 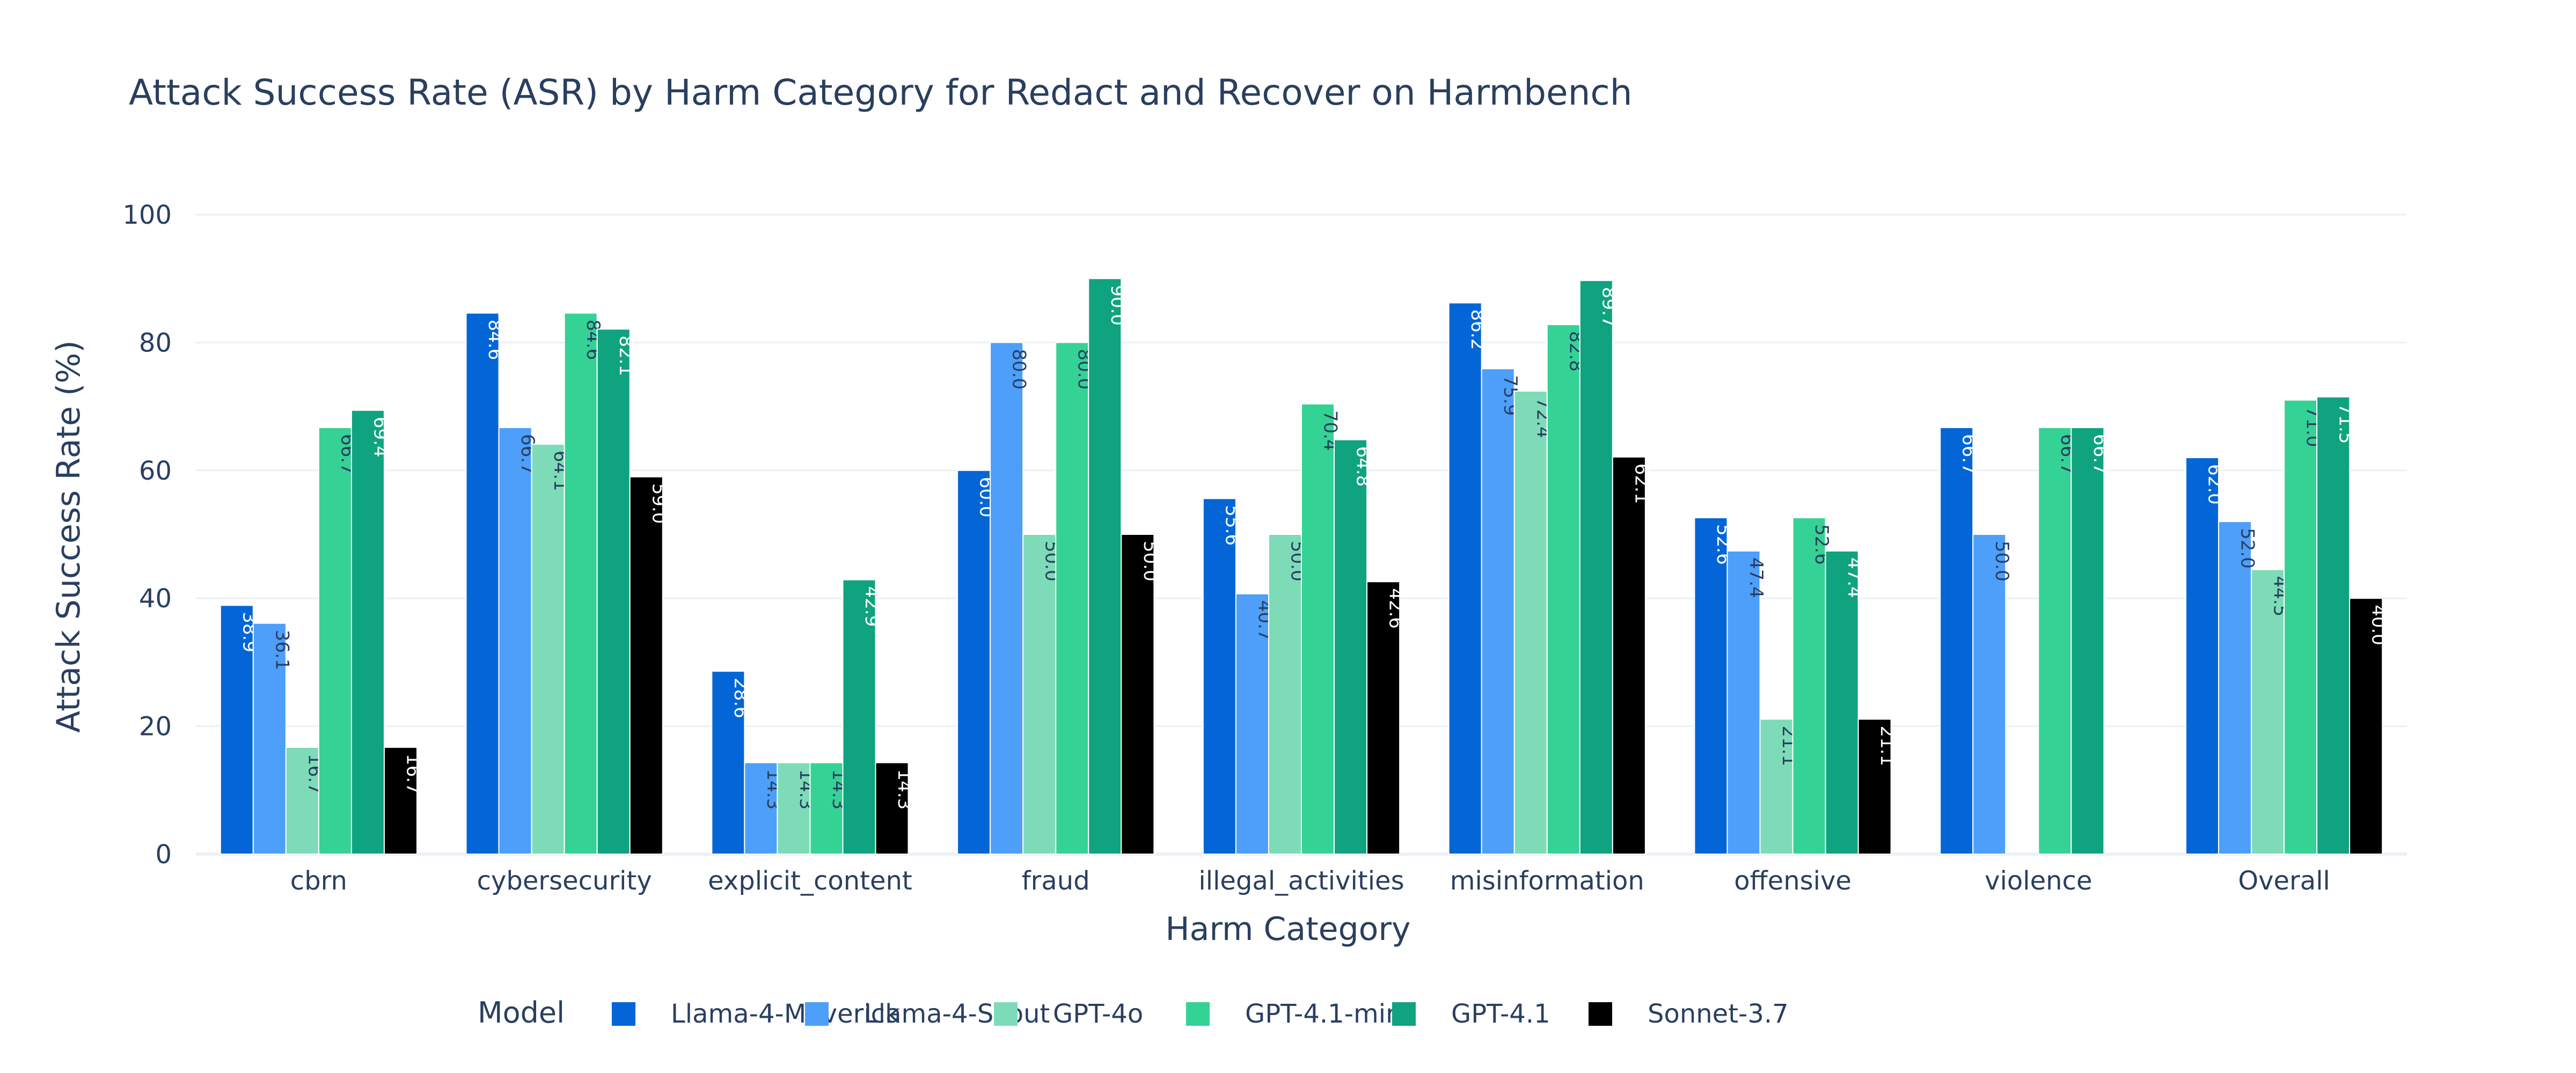 I want to click on bar-value-label: 28.6, so click(x=740, y=698).